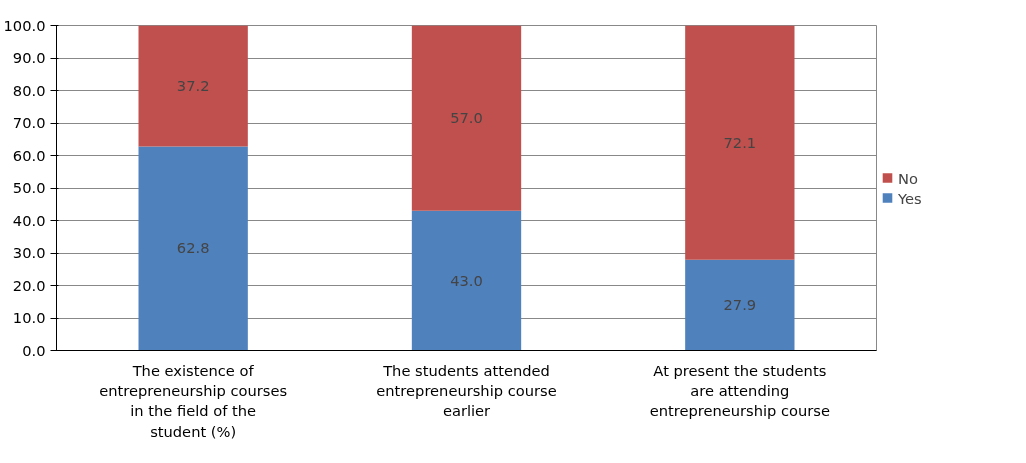  I want to click on y-tick-label: 50.0, so click(29, 187).